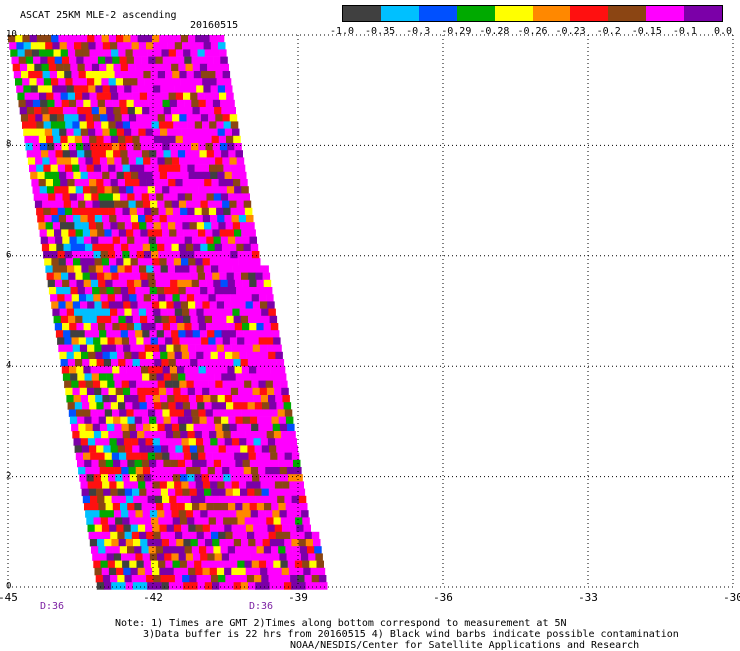  I want to click on colorbar-label: -0.26, so click(532, 31).